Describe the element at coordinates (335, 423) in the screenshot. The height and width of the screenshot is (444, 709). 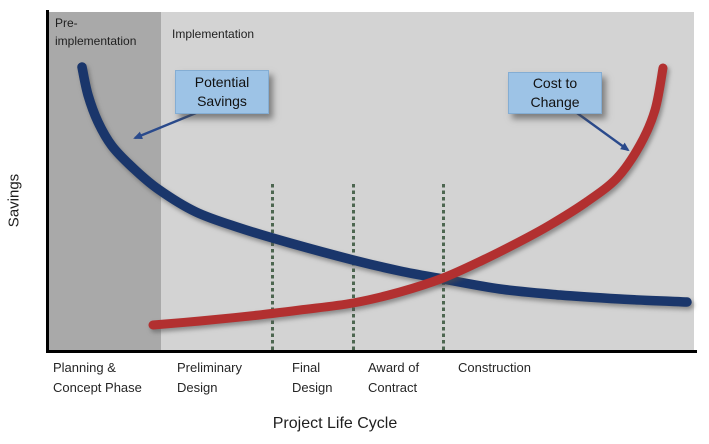
I see `x-axis-title: Project Life Cycle` at that location.